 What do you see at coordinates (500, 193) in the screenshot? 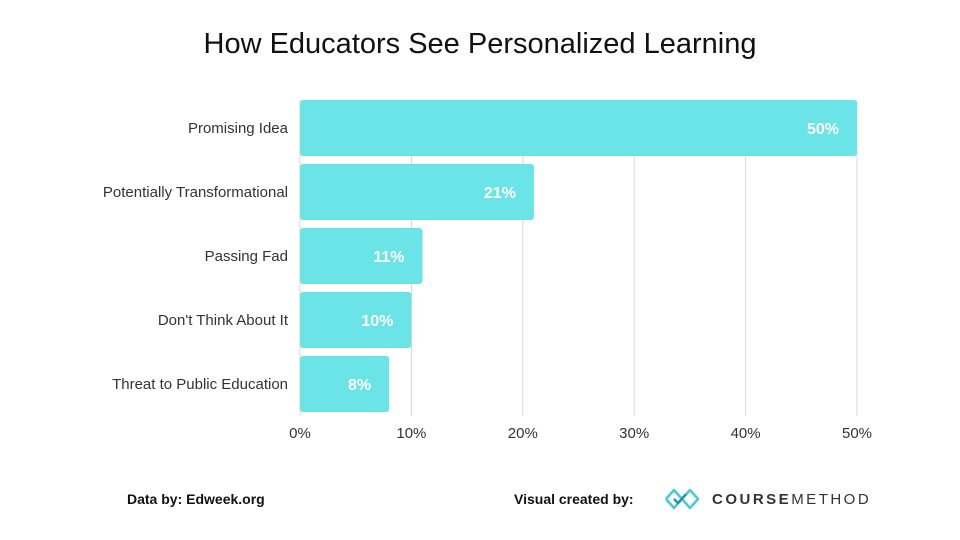
I see `value-label: 21%` at bounding box center [500, 193].